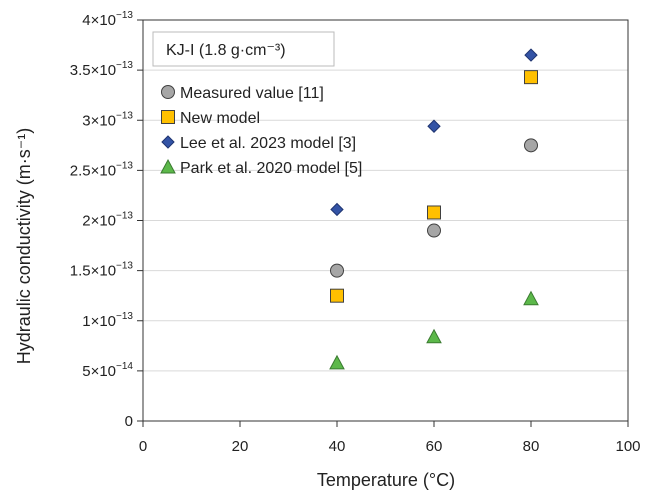 The height and width of the screenshot is (499, 656). I want to click on y-axis-title: Hydraulic conductivity (m·s⁻¹), so click(24, 246).